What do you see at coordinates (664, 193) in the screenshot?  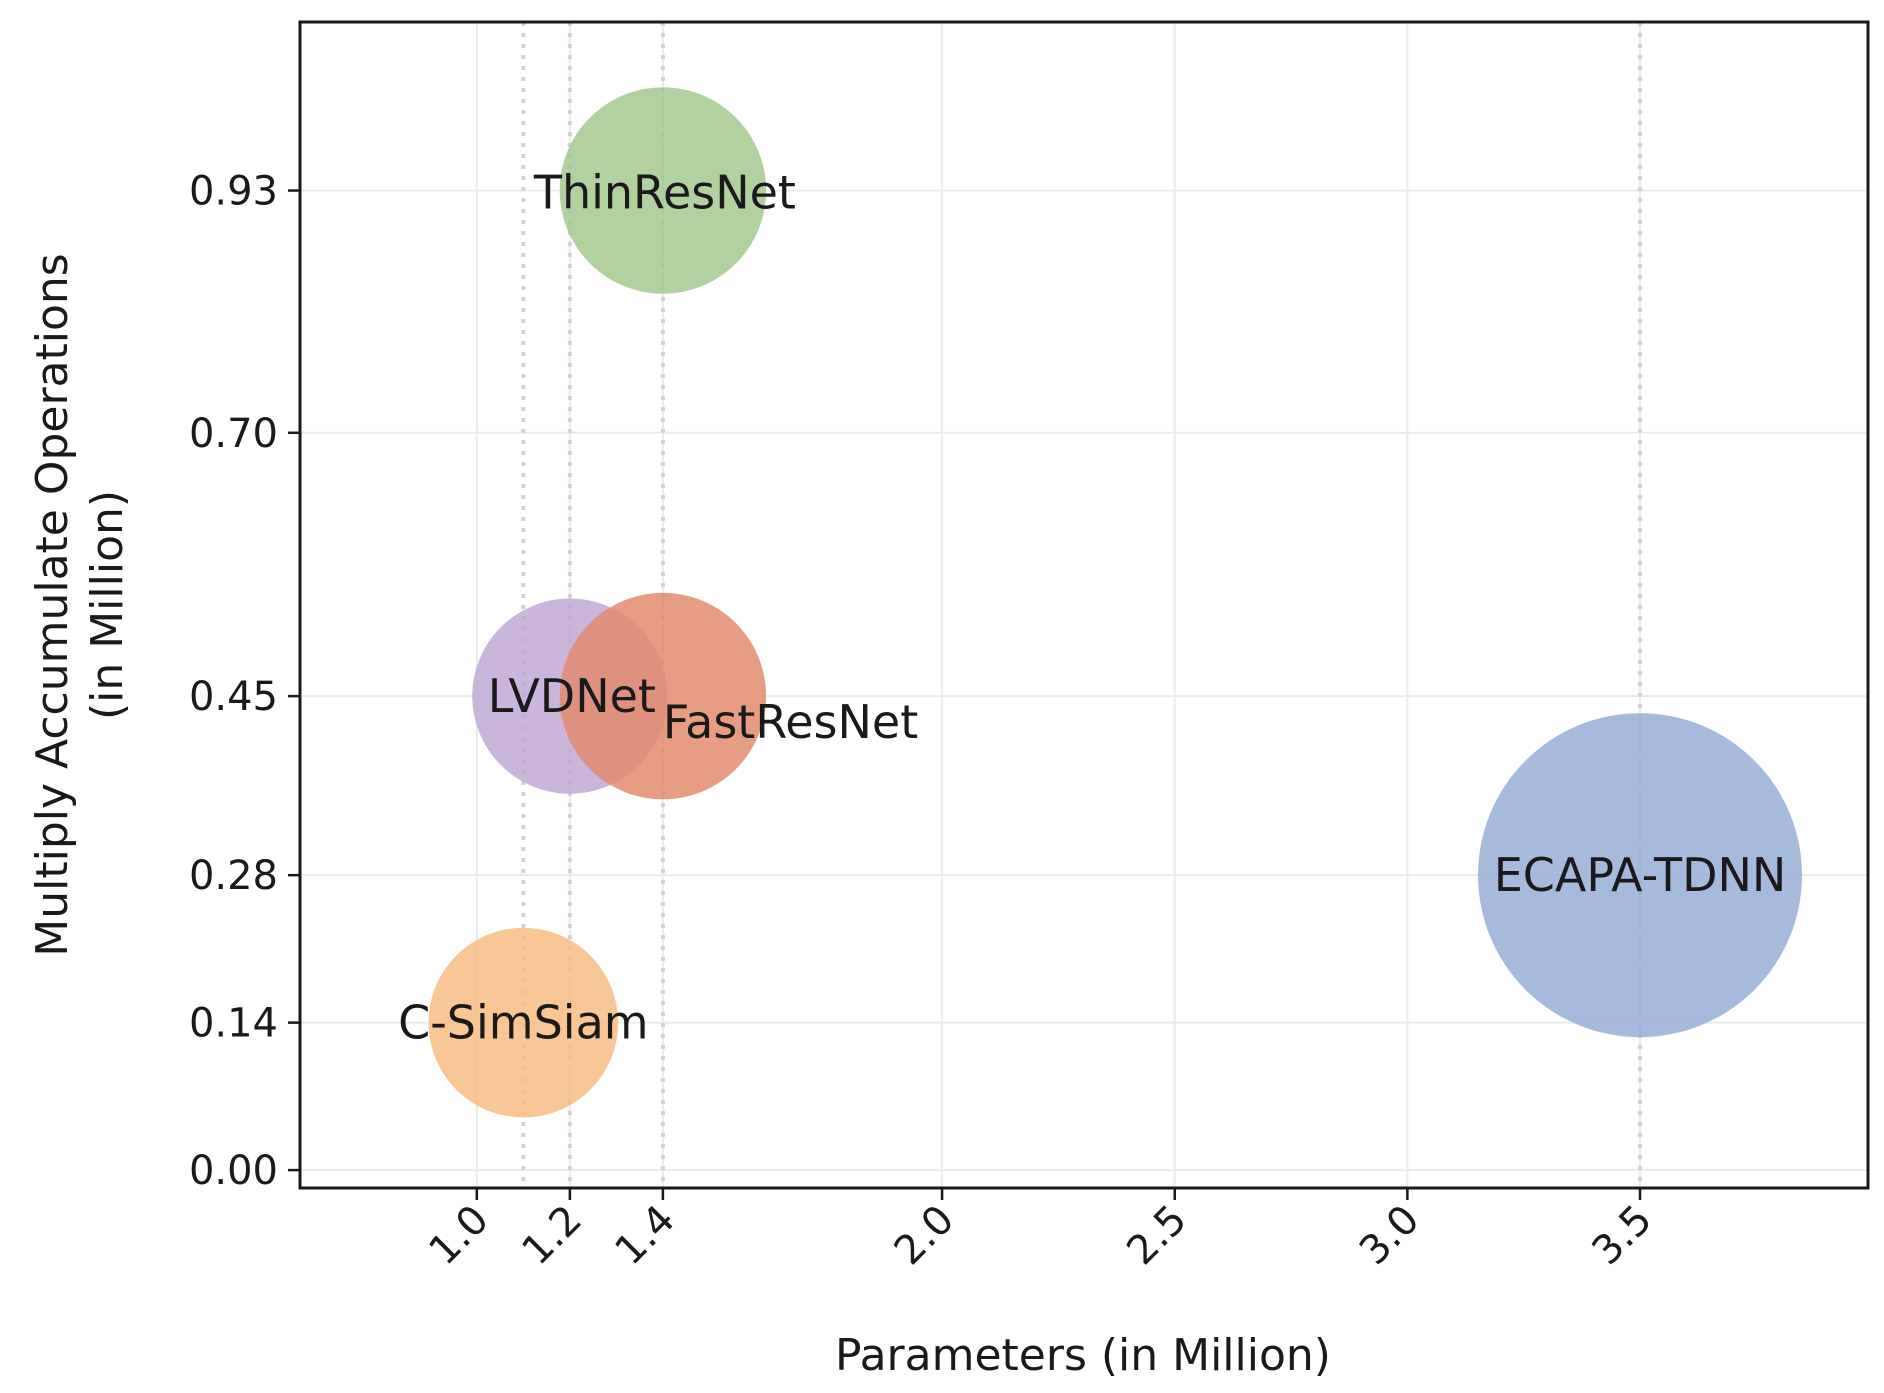 I see `label-thinresnet: ThinResNet` at bounding box center [664, 193].